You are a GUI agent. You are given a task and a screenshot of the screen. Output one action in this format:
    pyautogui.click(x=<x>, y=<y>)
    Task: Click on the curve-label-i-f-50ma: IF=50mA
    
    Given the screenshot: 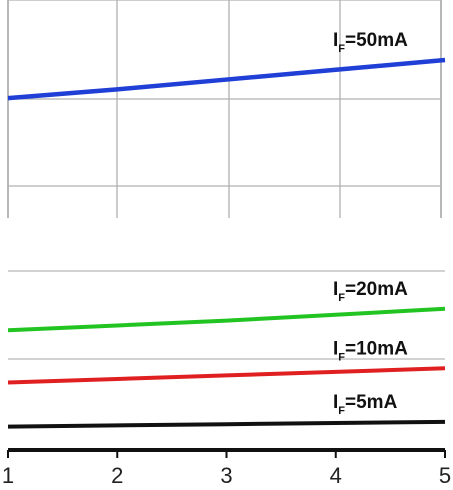 What is the action you would take?
    pyautogui.click(x=370, y=42)
    